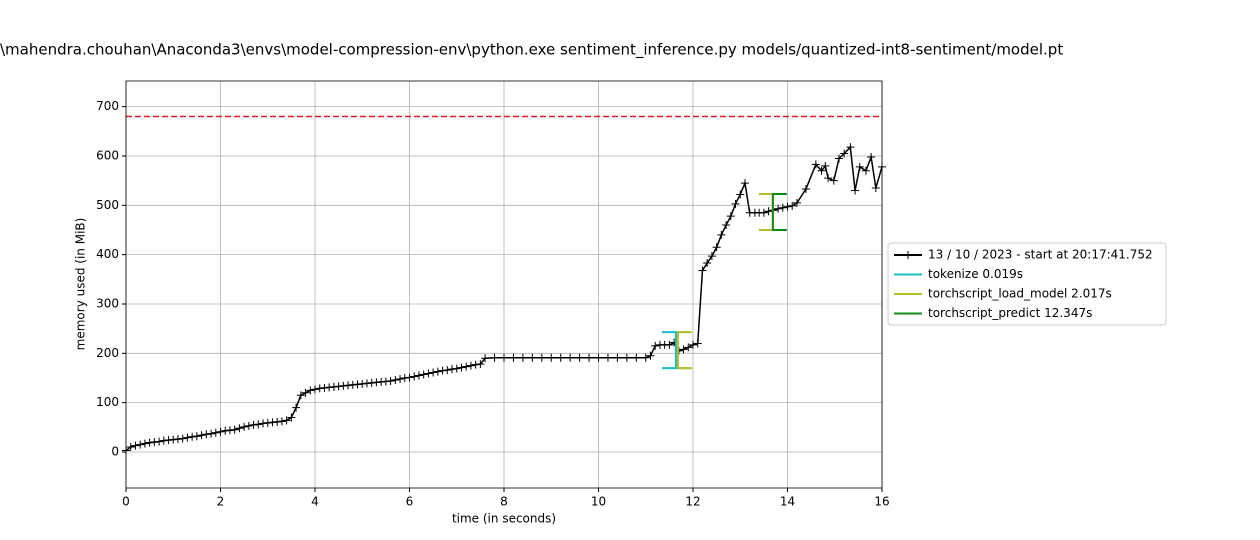  Describe the element at coordinates (107, 303) in the screenshot. I see `y-tick-label: 300` at that location.